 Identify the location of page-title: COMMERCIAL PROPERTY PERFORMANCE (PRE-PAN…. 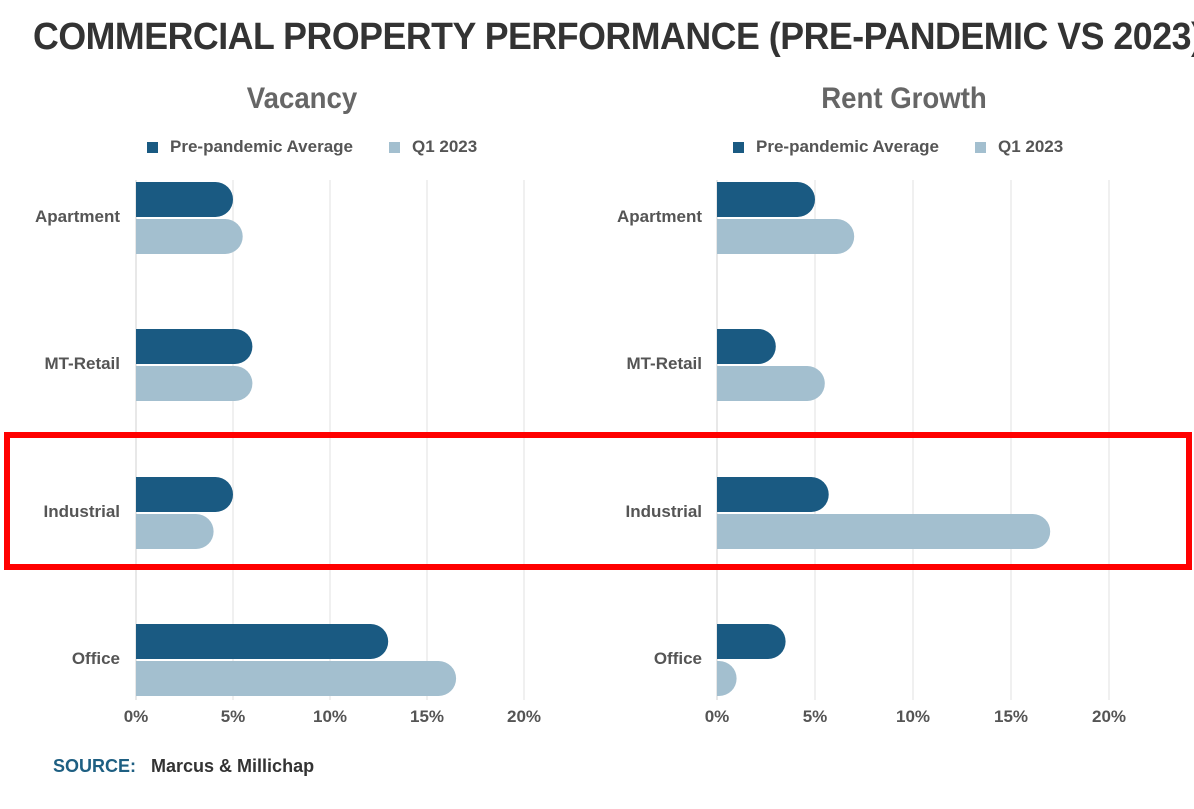
(613, 37).